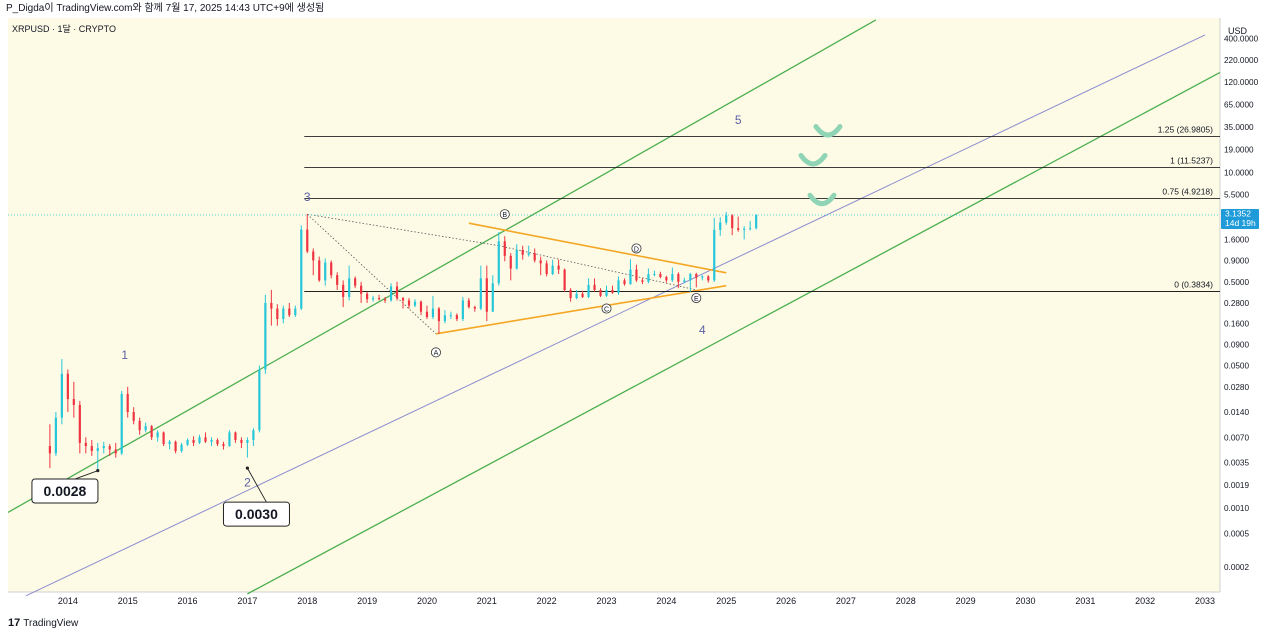  What do you see at coordinates (256, 496) in the screenshot?
I see `price-callout: 0.0030` at bounding box center [256, 496].